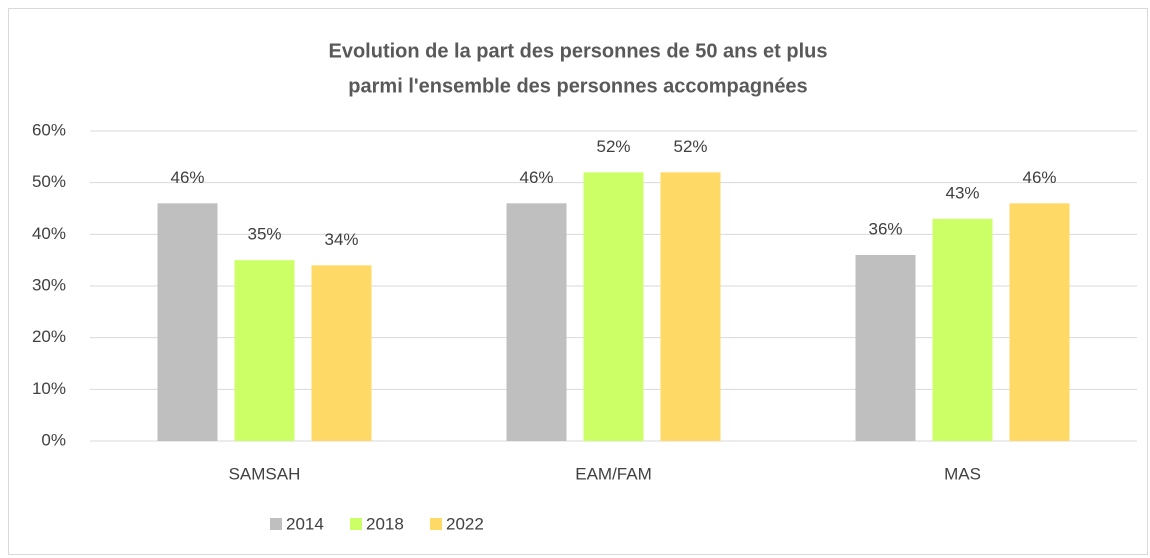 The image size is (1150, 558). Describe the element at coordinates (613, 473) in the screenshot. I see `x-tick-label: EAM/FAM` at that location.